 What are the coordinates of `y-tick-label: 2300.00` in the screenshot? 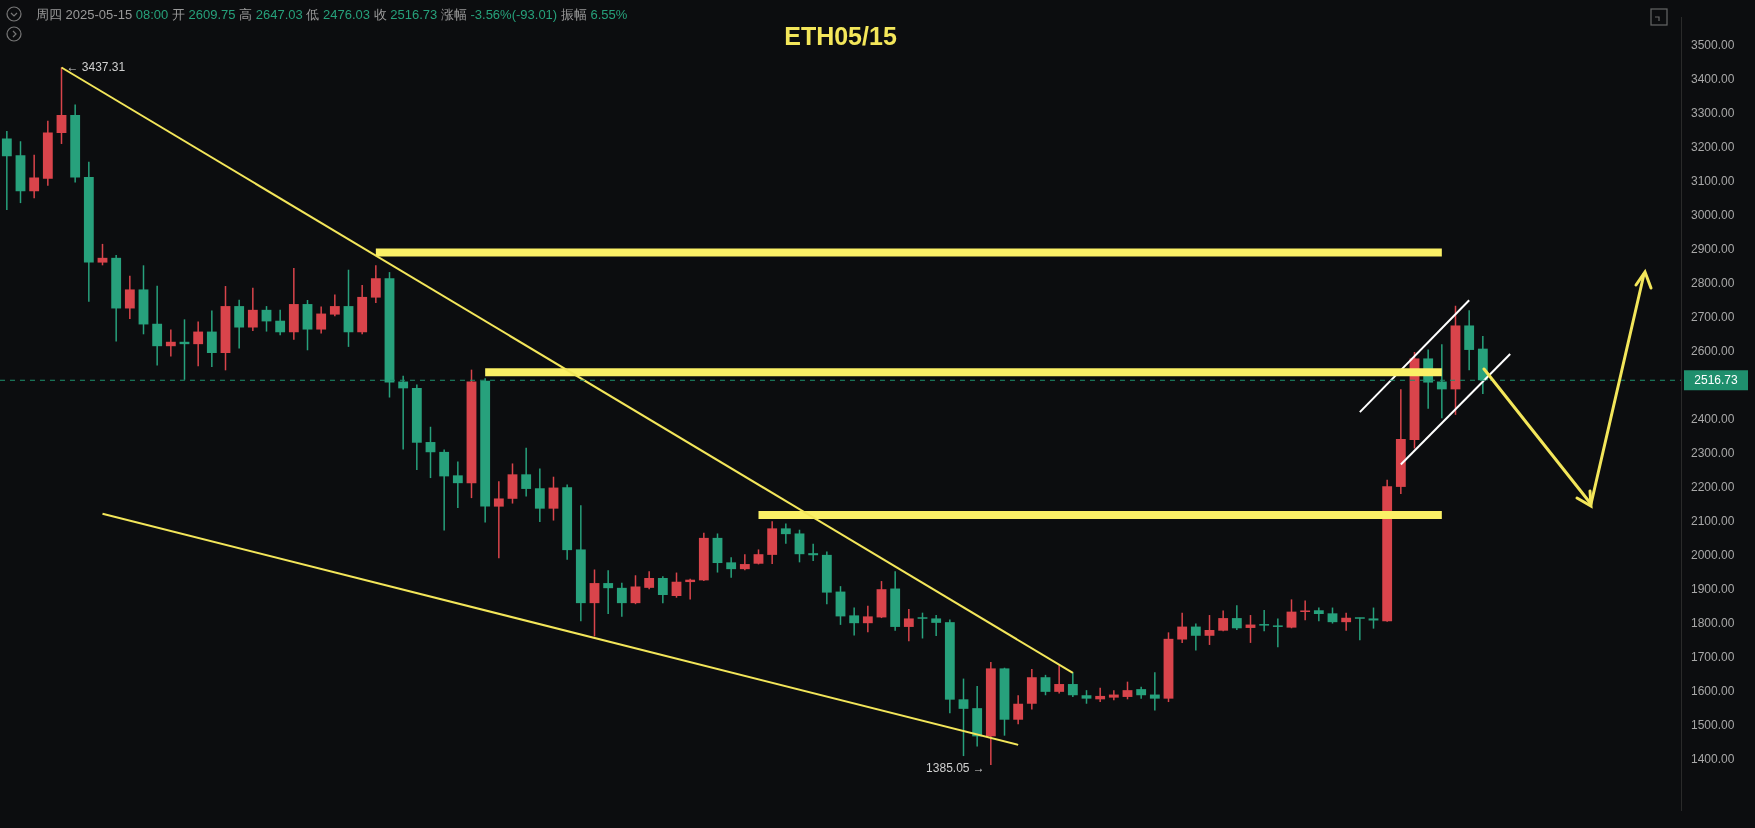 It's located at (1713, 453).